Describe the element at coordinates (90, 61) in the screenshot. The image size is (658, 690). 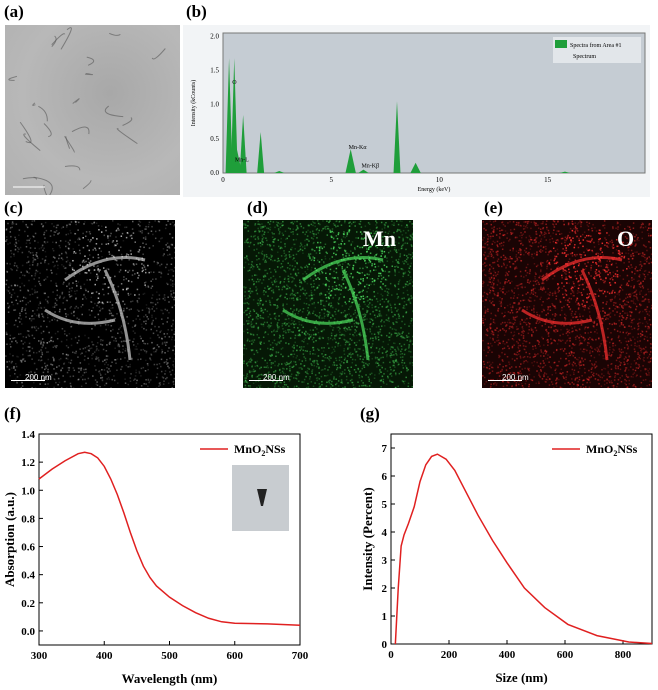
I see `nanosheet-edge` at that location.